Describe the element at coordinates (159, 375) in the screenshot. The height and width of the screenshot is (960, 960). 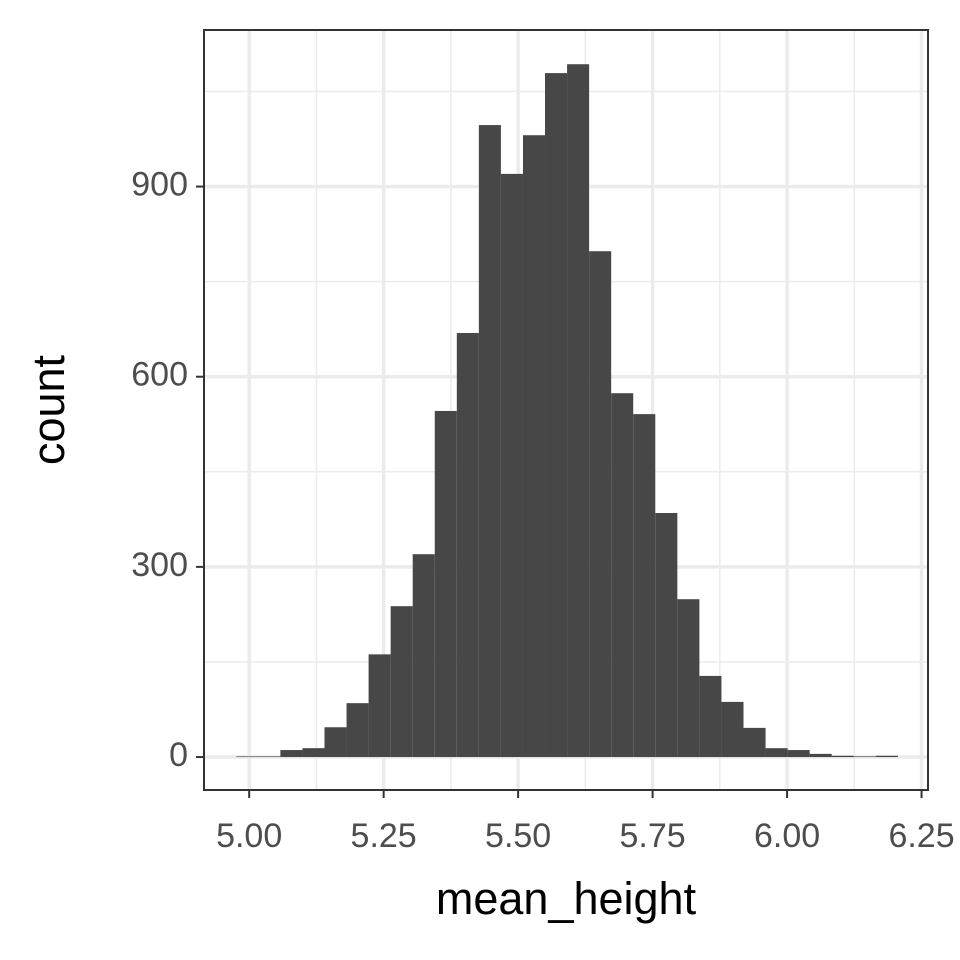
I see `y-tick-label: 600` at that location.